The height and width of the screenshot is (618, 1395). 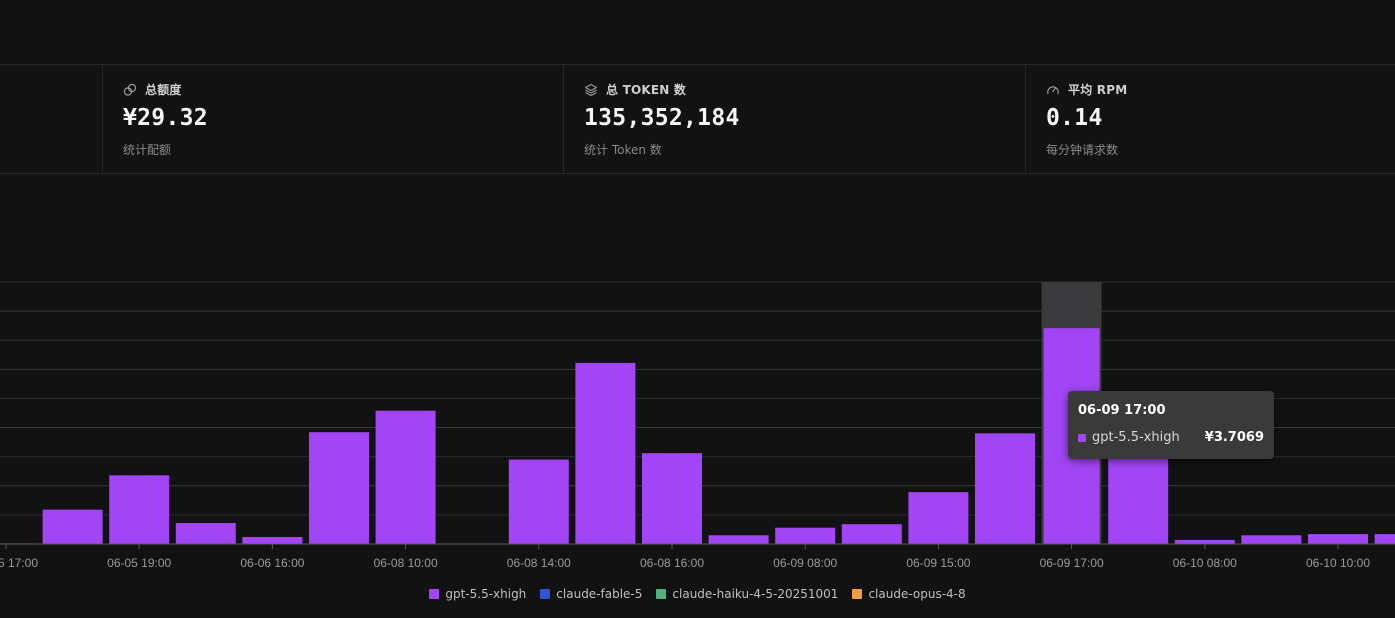 I want to click on stat-card-total-quota: 总额度 ¥29.32 统计配额, so click(x=333, y=119).